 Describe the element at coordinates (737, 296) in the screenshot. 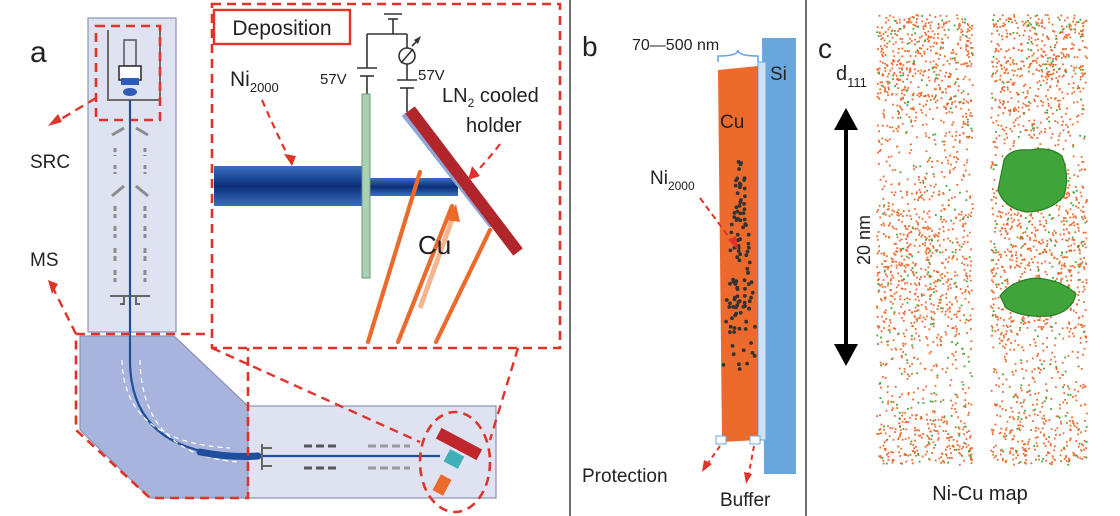

I see `ni-dot` at that location.